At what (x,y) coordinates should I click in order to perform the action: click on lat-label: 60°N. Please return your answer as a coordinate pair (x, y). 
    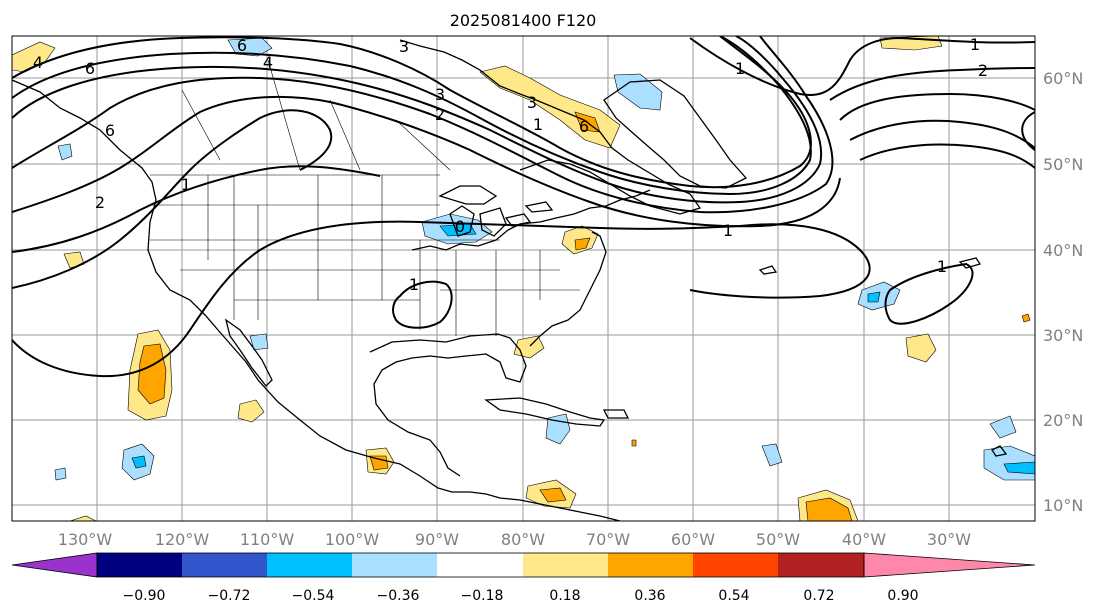
    Looking at the image, I should click on (1063, 78).